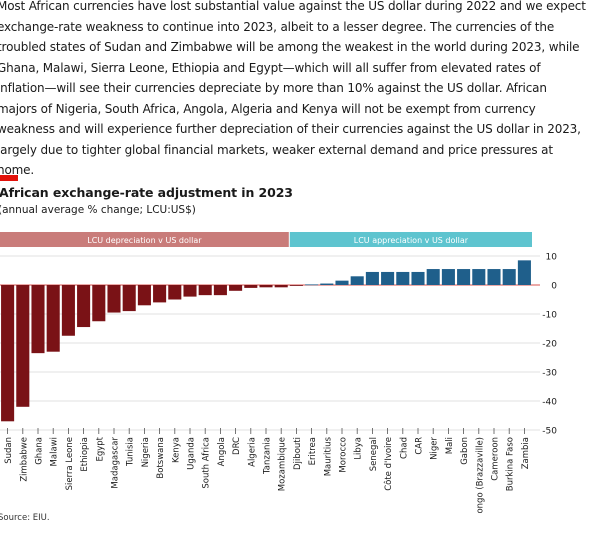 This screenshot has width=589, height=533. Describe the element at coordinates (85, 454) in the screenshot. I see `x-tick-label: Ethiopia` at that location.